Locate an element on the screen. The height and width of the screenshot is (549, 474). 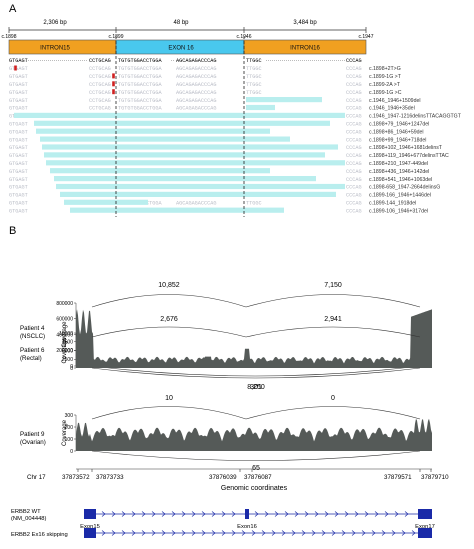
y-tick-label: 100 is located at coordinates (69, 440).